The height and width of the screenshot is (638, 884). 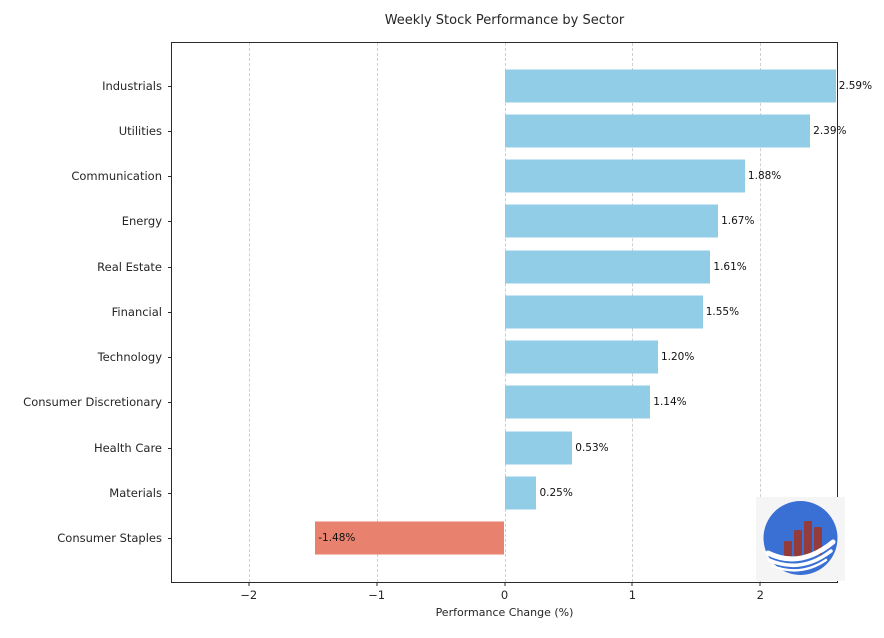 I want to click on category-label: Consumer Discretionary, so click(x=92, y=402).